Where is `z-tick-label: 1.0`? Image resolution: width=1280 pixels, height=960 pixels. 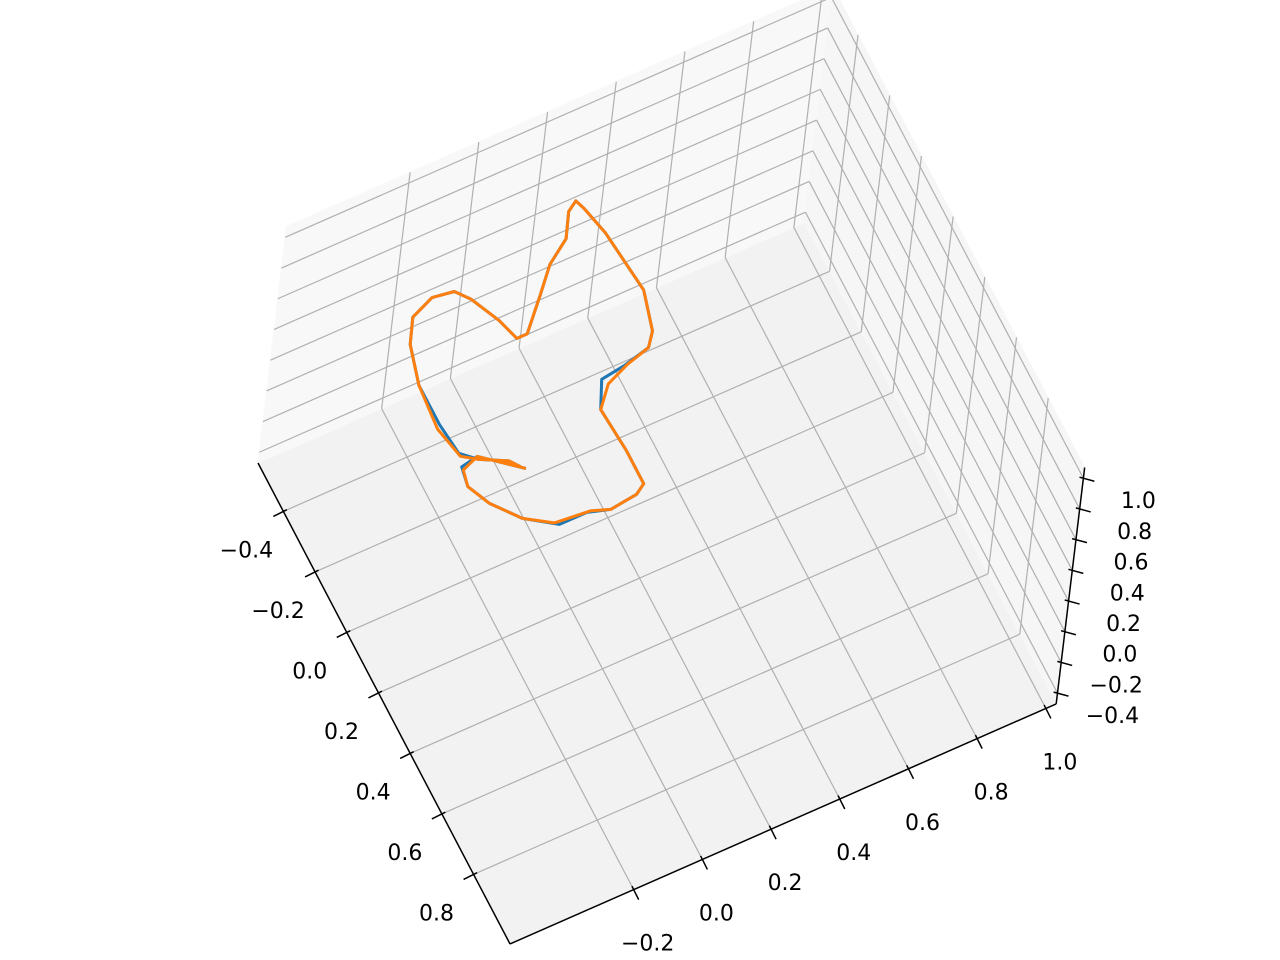
z-tick-label: 1.0 is located at coordinates (1138, 501).